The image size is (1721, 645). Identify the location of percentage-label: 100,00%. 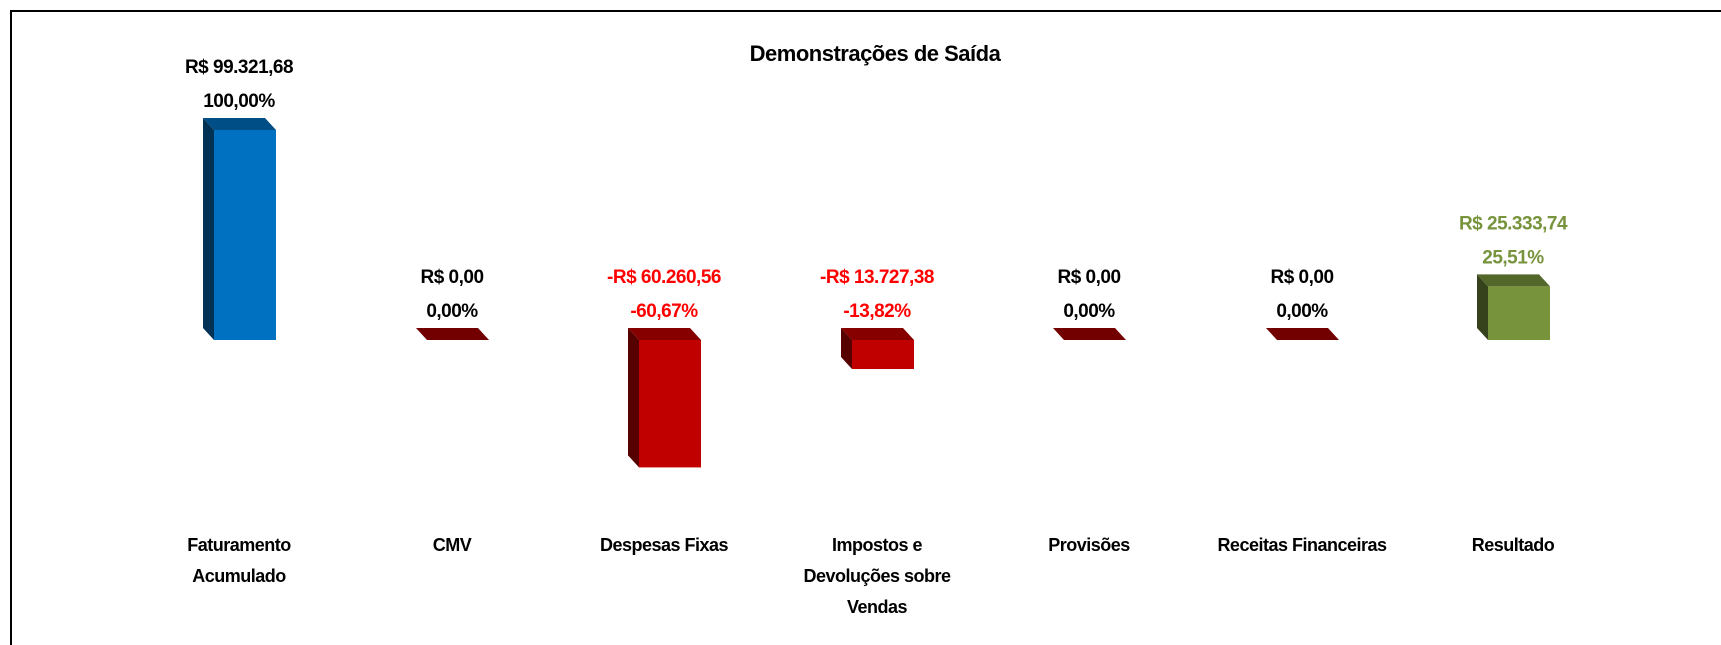
(239, 101).